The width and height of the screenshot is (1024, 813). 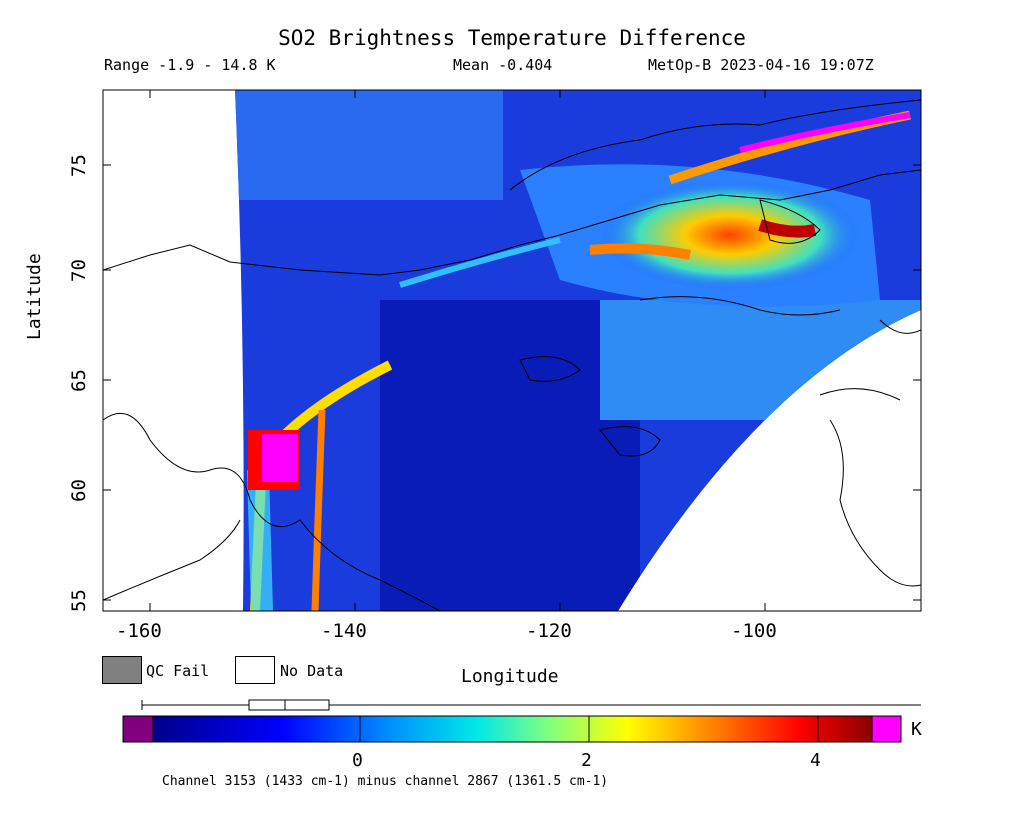 What do you see at coordinates (79, 380) in the screenshot?
I see `y-tick-label: 65` at bounding box center [79, 380].